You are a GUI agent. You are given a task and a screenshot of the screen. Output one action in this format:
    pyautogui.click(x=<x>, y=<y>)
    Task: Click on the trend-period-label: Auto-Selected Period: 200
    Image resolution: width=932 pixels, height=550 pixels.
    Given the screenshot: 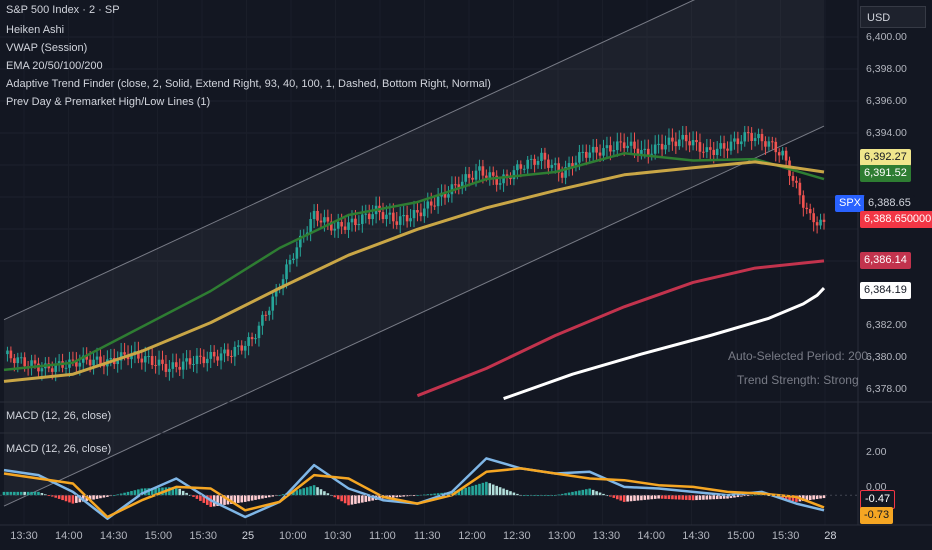 What is the action you would take?
    pyautogui.click(x=798, y=356)
    